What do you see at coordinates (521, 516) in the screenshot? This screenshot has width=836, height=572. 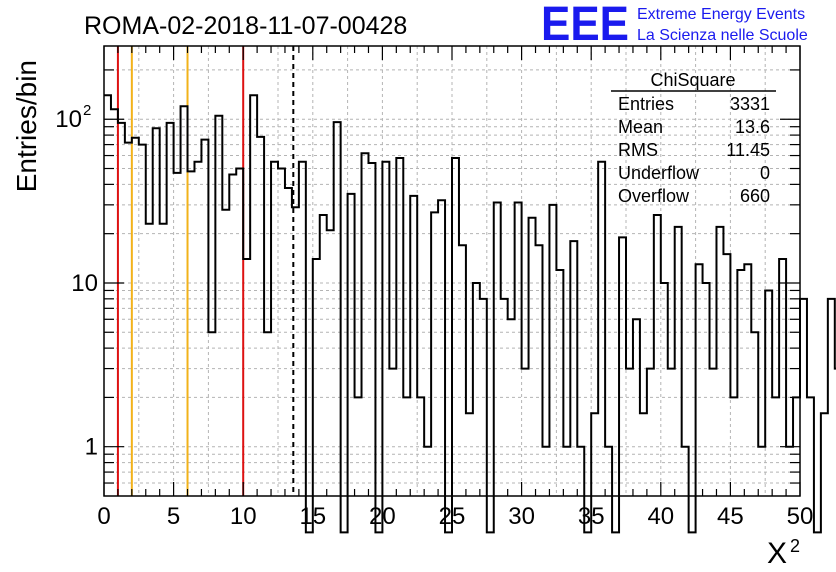 I see `x-tick-label: 30` at bounding box center [521, 516].